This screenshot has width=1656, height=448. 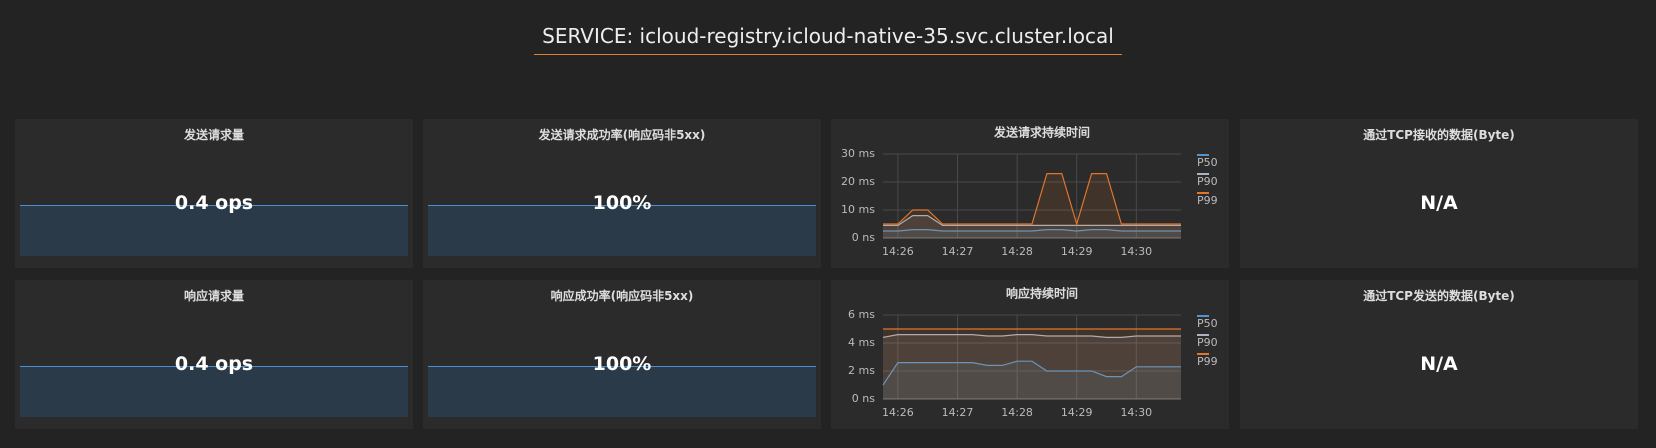 I want to click on panel-title: 通过TCP接收的数据(Byte), so click(x=1439, y=135).